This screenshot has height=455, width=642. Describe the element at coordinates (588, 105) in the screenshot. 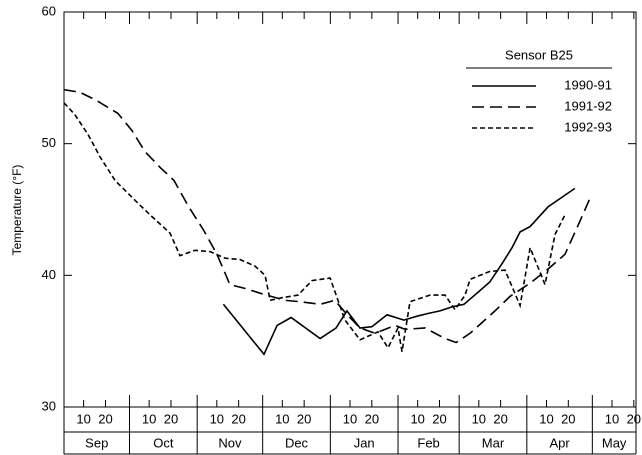

I see `legend-label: 1991-92` at that location.